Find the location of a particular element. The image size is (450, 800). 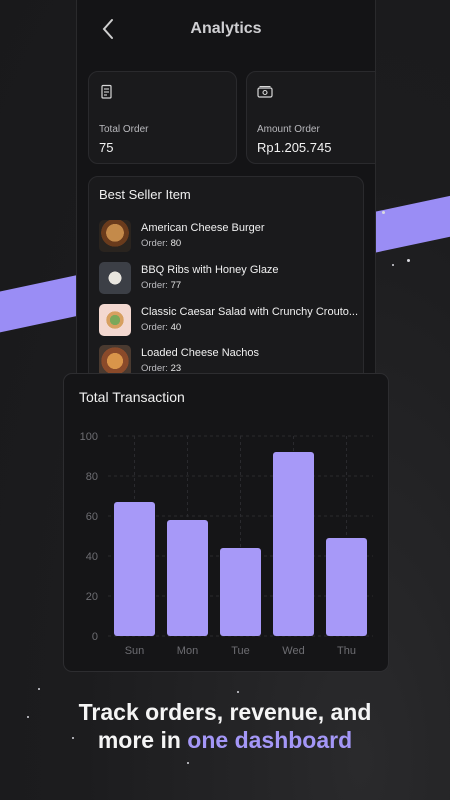

y-tick-label: 80 is located at coordinates (92, 477).